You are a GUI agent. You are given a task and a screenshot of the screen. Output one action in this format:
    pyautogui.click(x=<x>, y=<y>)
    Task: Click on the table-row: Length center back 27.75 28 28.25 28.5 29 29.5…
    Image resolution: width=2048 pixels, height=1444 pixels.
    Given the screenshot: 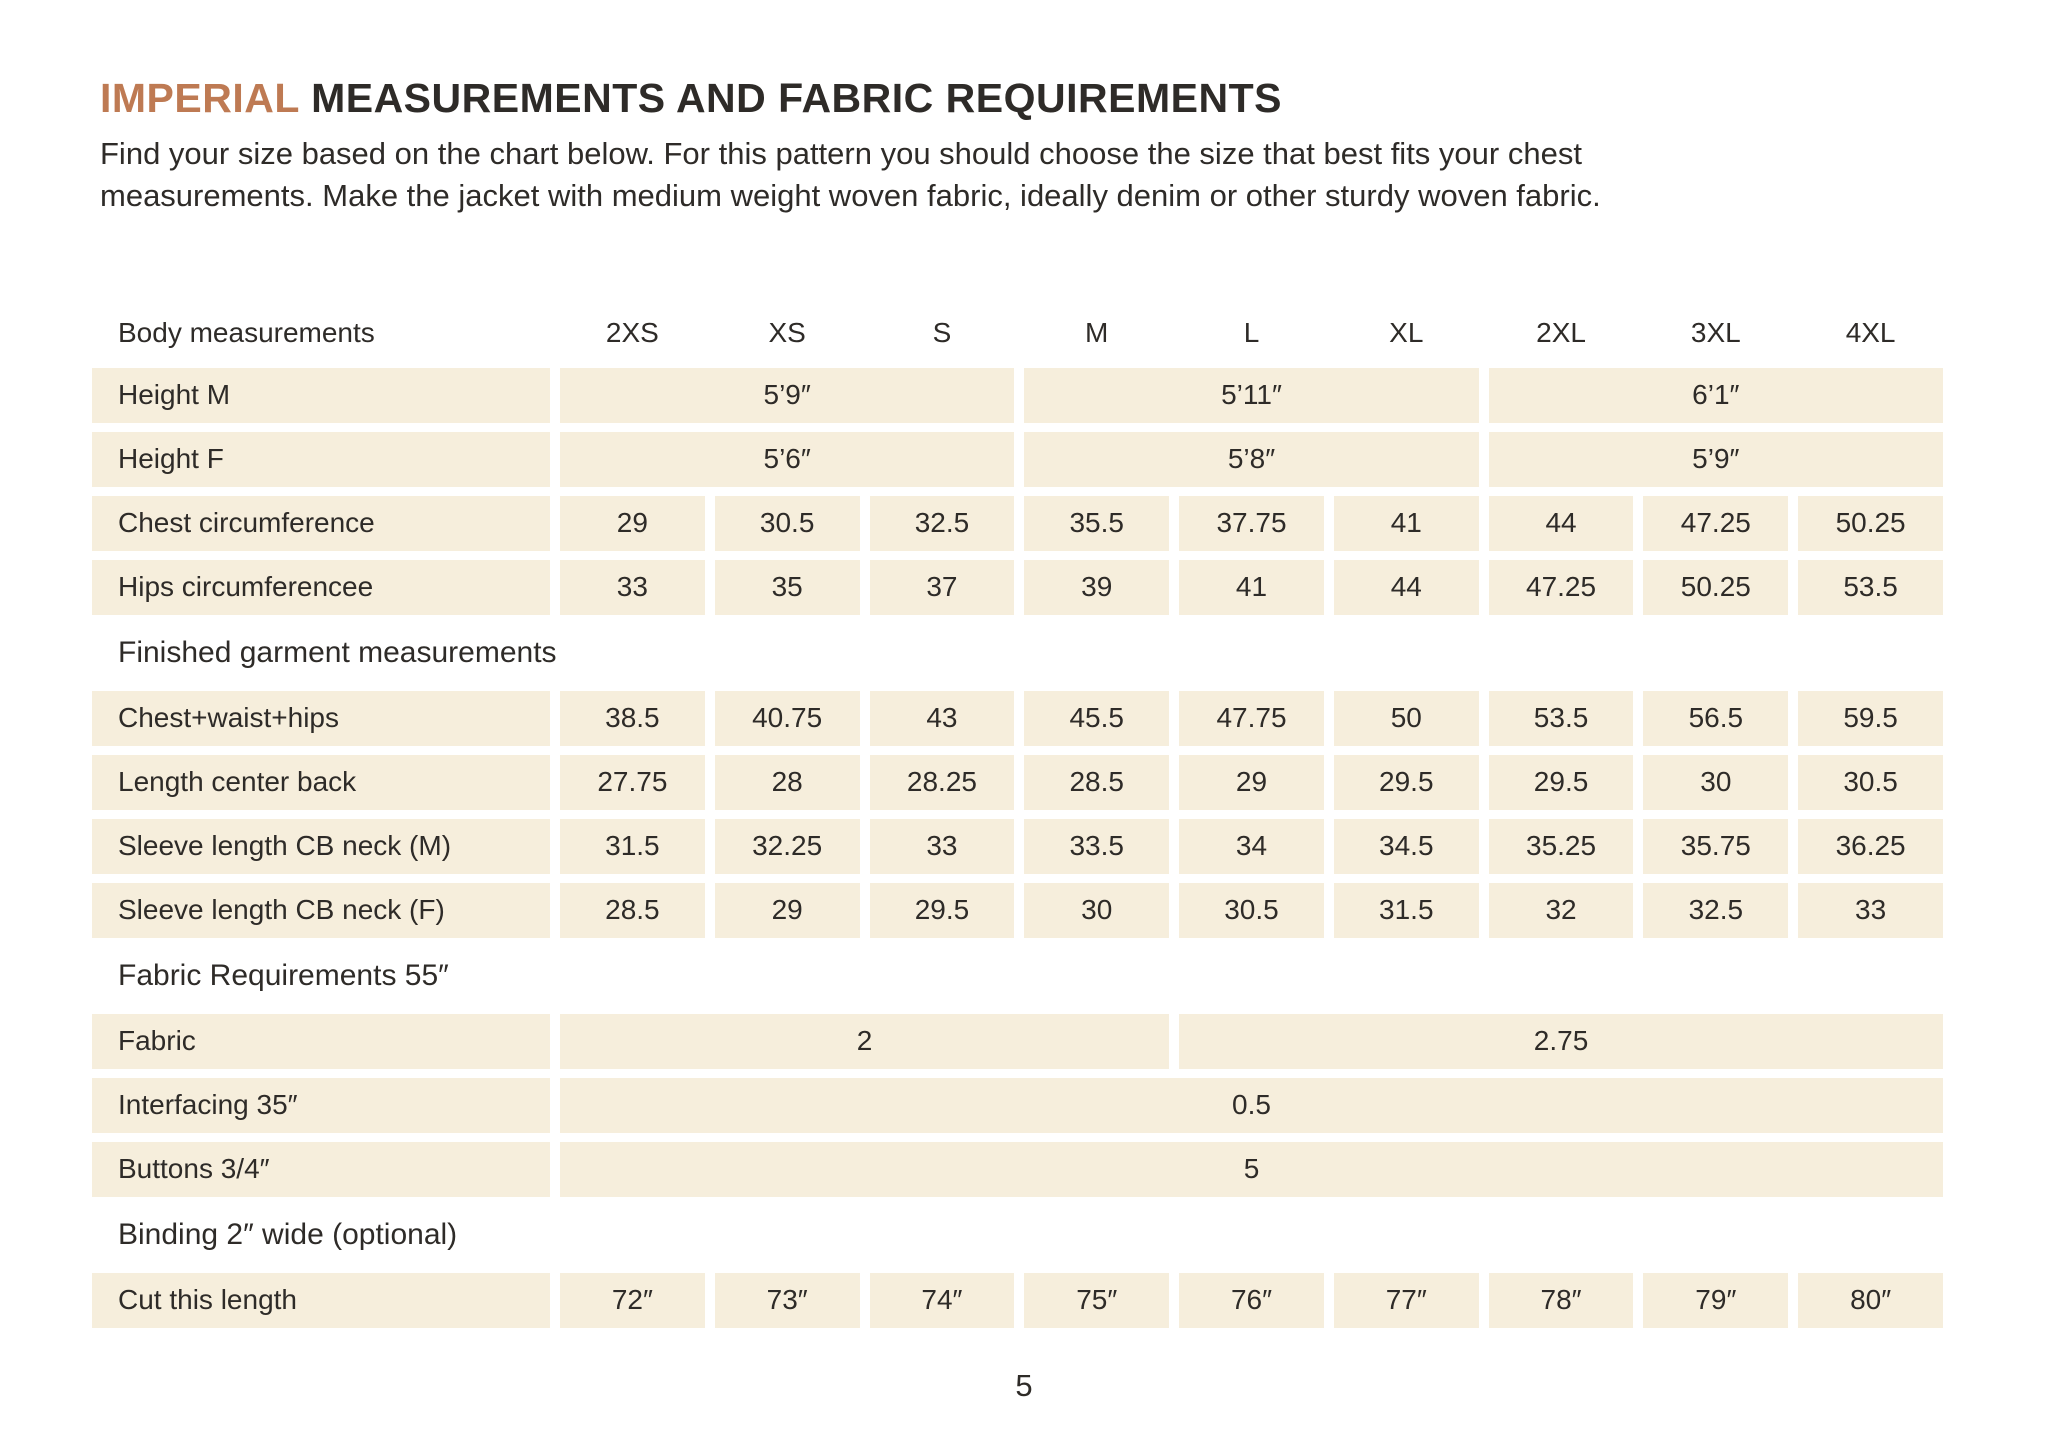 What is the action you would take?
    pyautogui.click(x=1017, y=782)
    